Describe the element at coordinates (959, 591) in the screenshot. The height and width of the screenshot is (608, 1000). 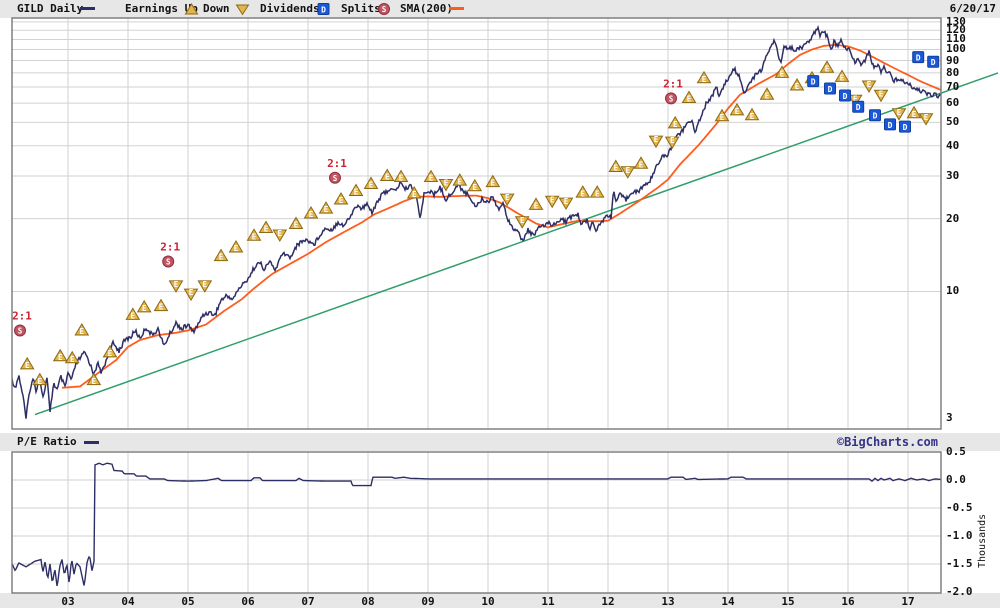
I see `pe-y-axis-tick-label: -2.0` at that location.